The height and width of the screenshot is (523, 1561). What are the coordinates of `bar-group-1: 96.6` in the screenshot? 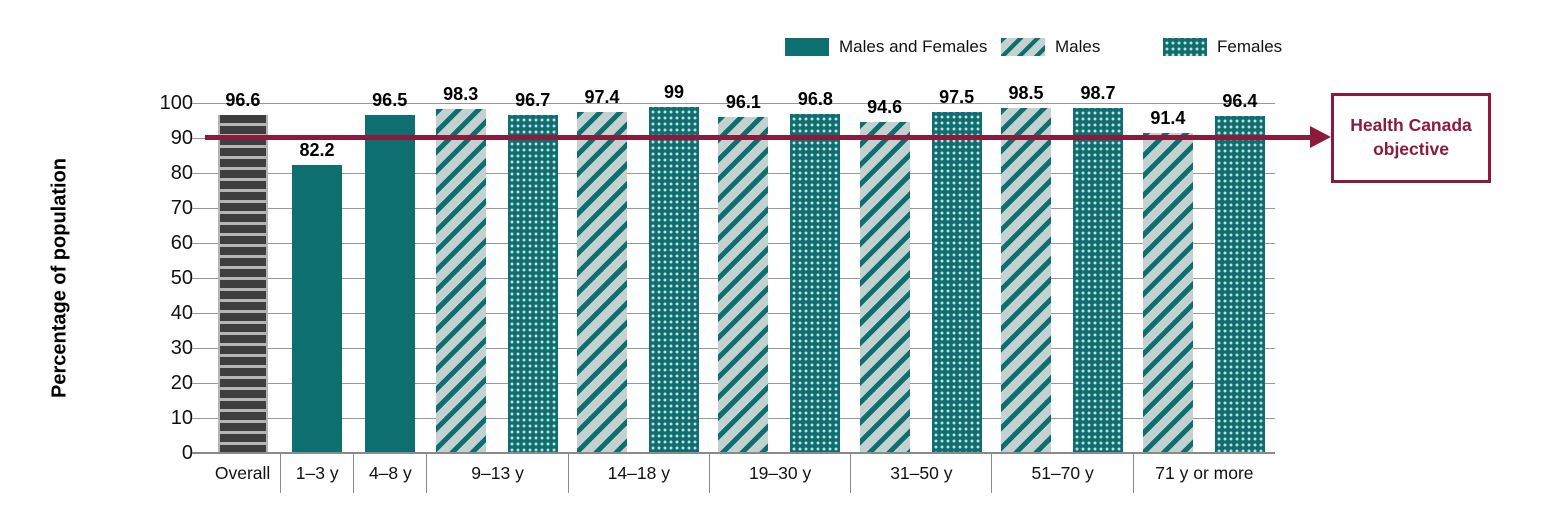 It's located at (243, 271).